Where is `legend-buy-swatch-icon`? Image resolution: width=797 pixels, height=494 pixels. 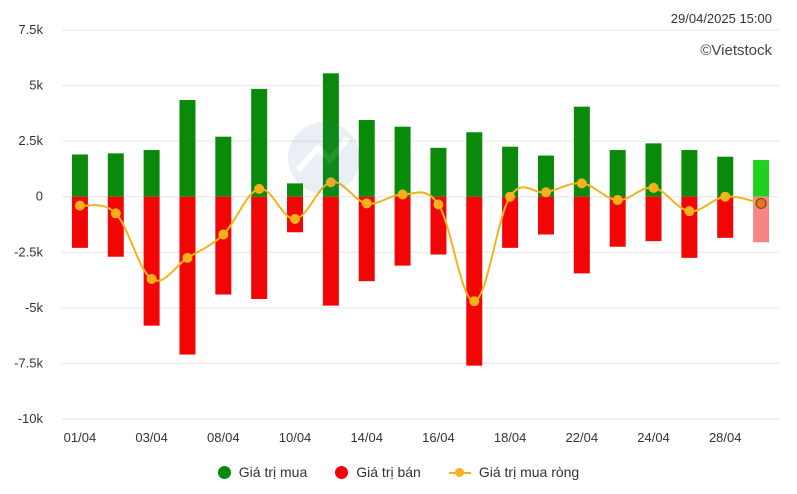
legend-buy-swatch-icon is located at coordinates (224, 472).